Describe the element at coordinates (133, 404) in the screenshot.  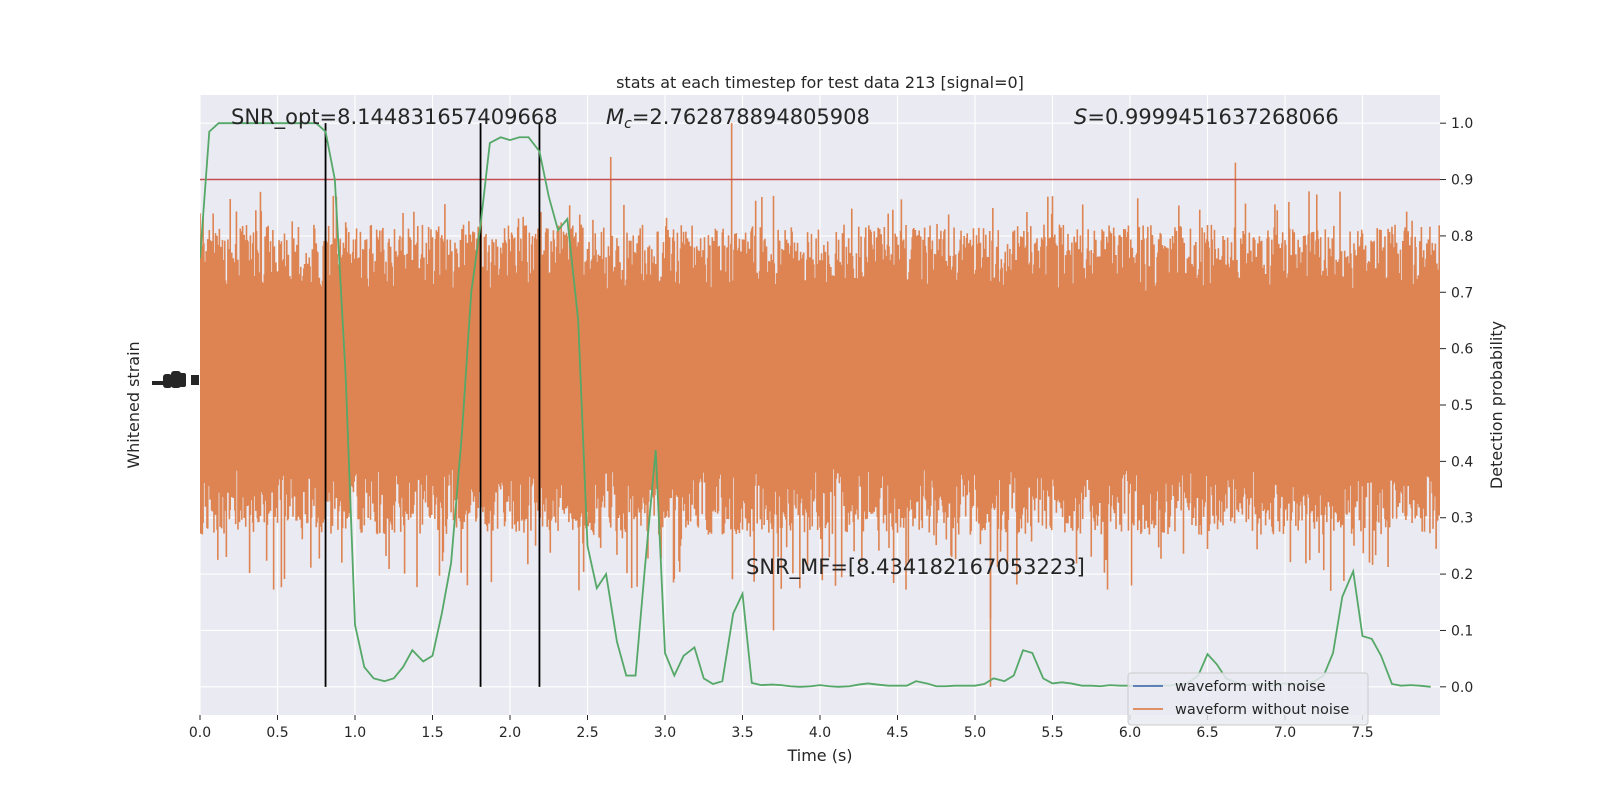
I see `left-y-axis-label: Whitened strain` at that location.